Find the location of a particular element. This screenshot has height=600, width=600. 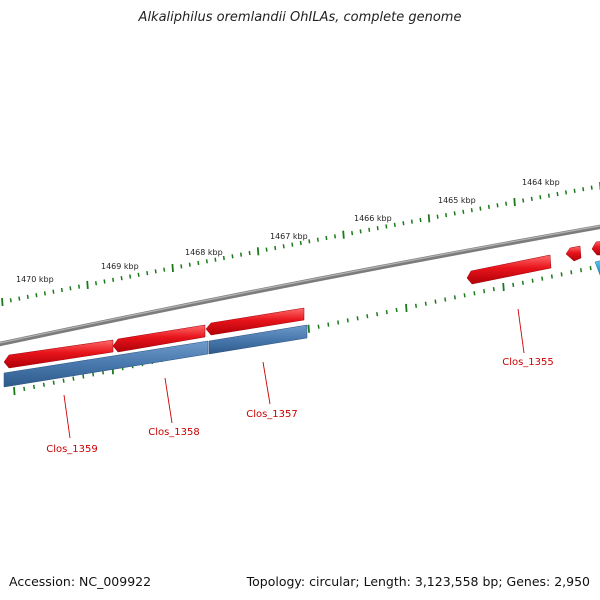

gene-label-clos-1358: Clos_1358 is located at coordinates (174, 432).